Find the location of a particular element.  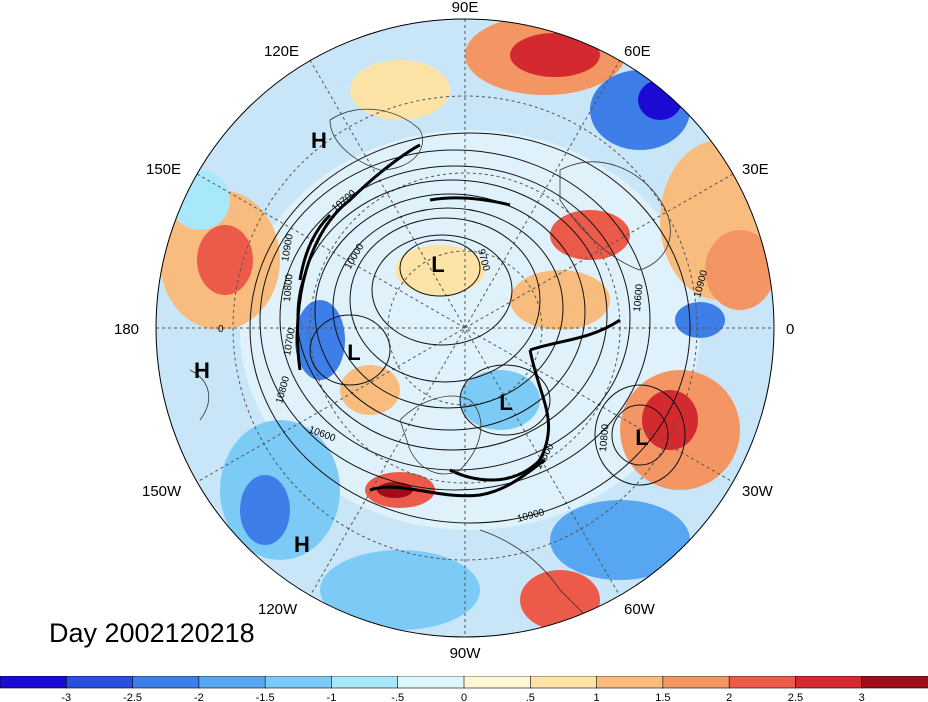

lon-label-30w: 30W is located at coordinates (758, 491).